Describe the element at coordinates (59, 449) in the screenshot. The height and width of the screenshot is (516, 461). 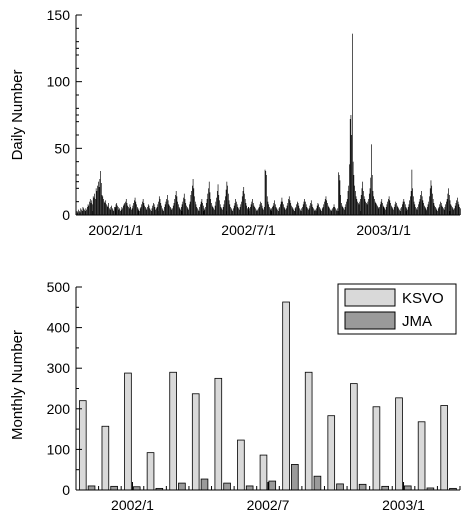
I see `monthly-y-tick-label: 100` at that location.